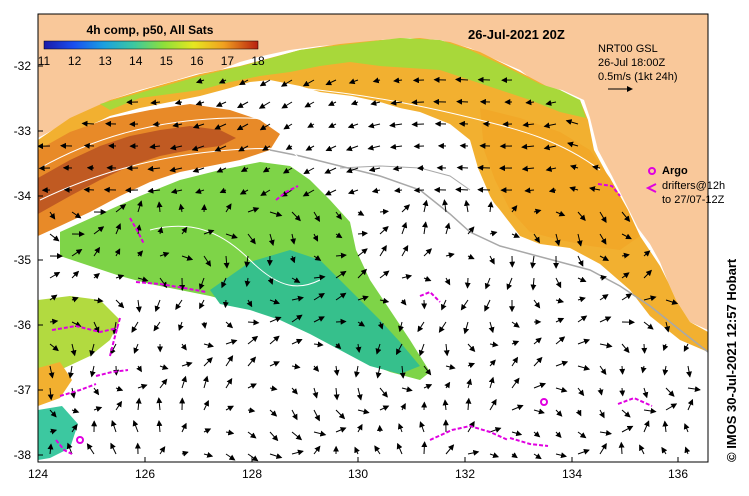 The image size is (749, 496). Describe the element at coordinates (632, 63) in the screenshot. I see `current-info-line2: 26-Jul 18:00Z` at that location.